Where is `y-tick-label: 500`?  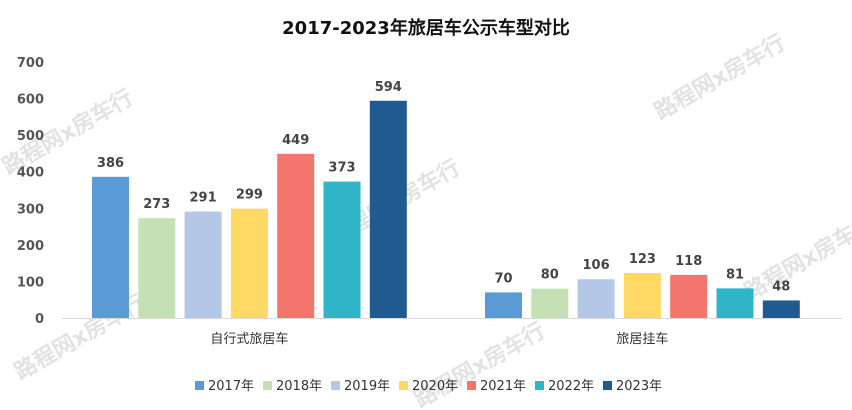
y-tick-label: 500 is located at coordinates (30, 136).